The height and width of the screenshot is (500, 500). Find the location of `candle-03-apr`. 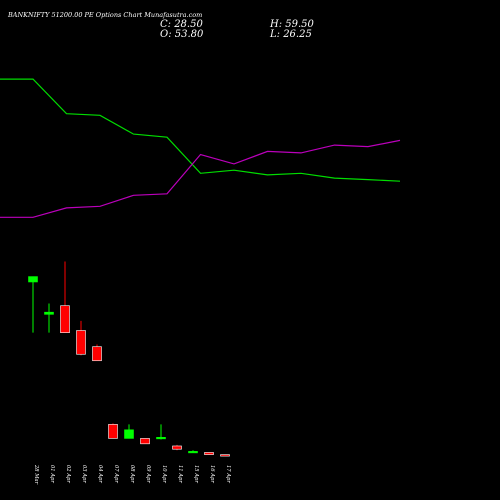

candle-03-apr is located at coordinates (81, 338).